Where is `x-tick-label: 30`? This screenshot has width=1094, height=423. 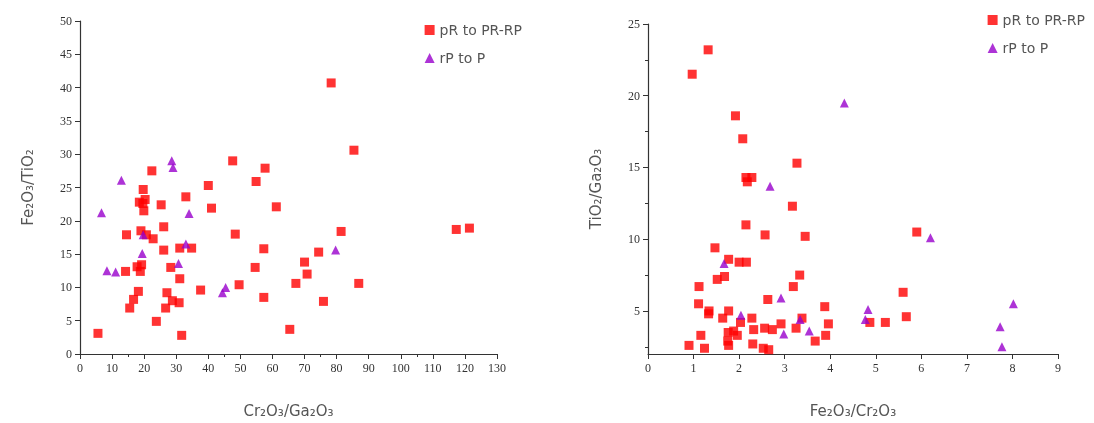 x-tick-label: 30 is located at coordinates (176, 368).